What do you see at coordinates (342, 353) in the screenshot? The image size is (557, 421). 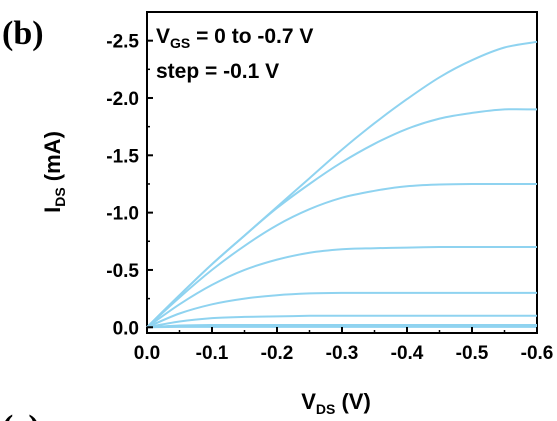 I see `x-tick-label: -0.3` at bounding box center [342, 353].